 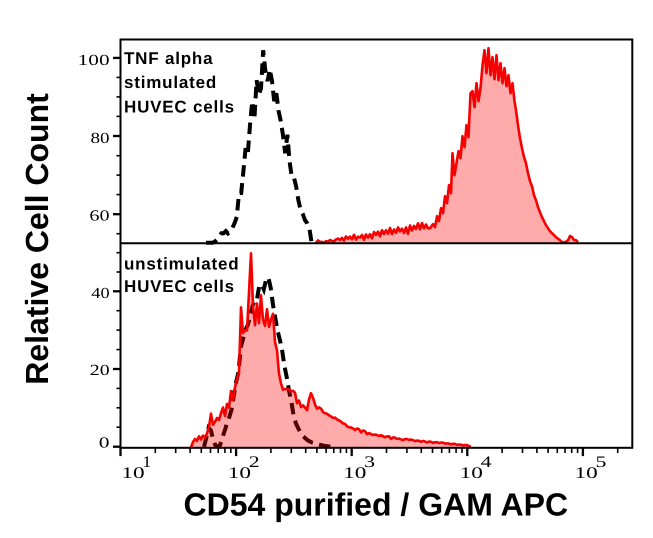 What do you see at coordinates (100, 293) in the screenshot?
I see `svg-text: 40` at bounding box center [100, 293].